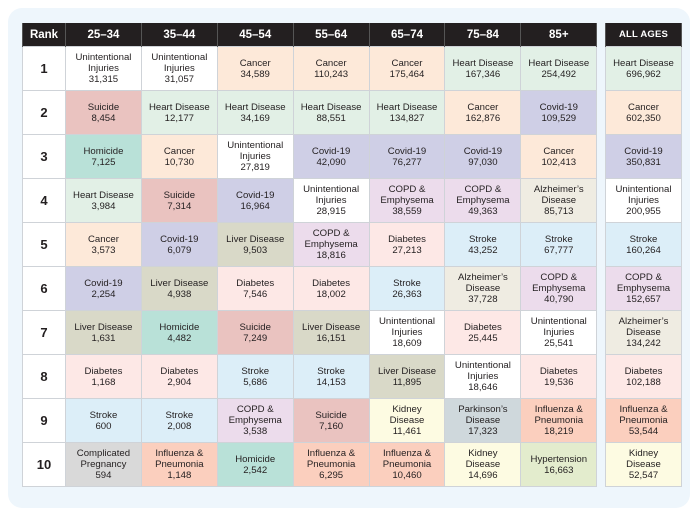 This screenshot has width=700, height=522. I want to click on cause-cell: Stroke 67,777, so click(559, 244).